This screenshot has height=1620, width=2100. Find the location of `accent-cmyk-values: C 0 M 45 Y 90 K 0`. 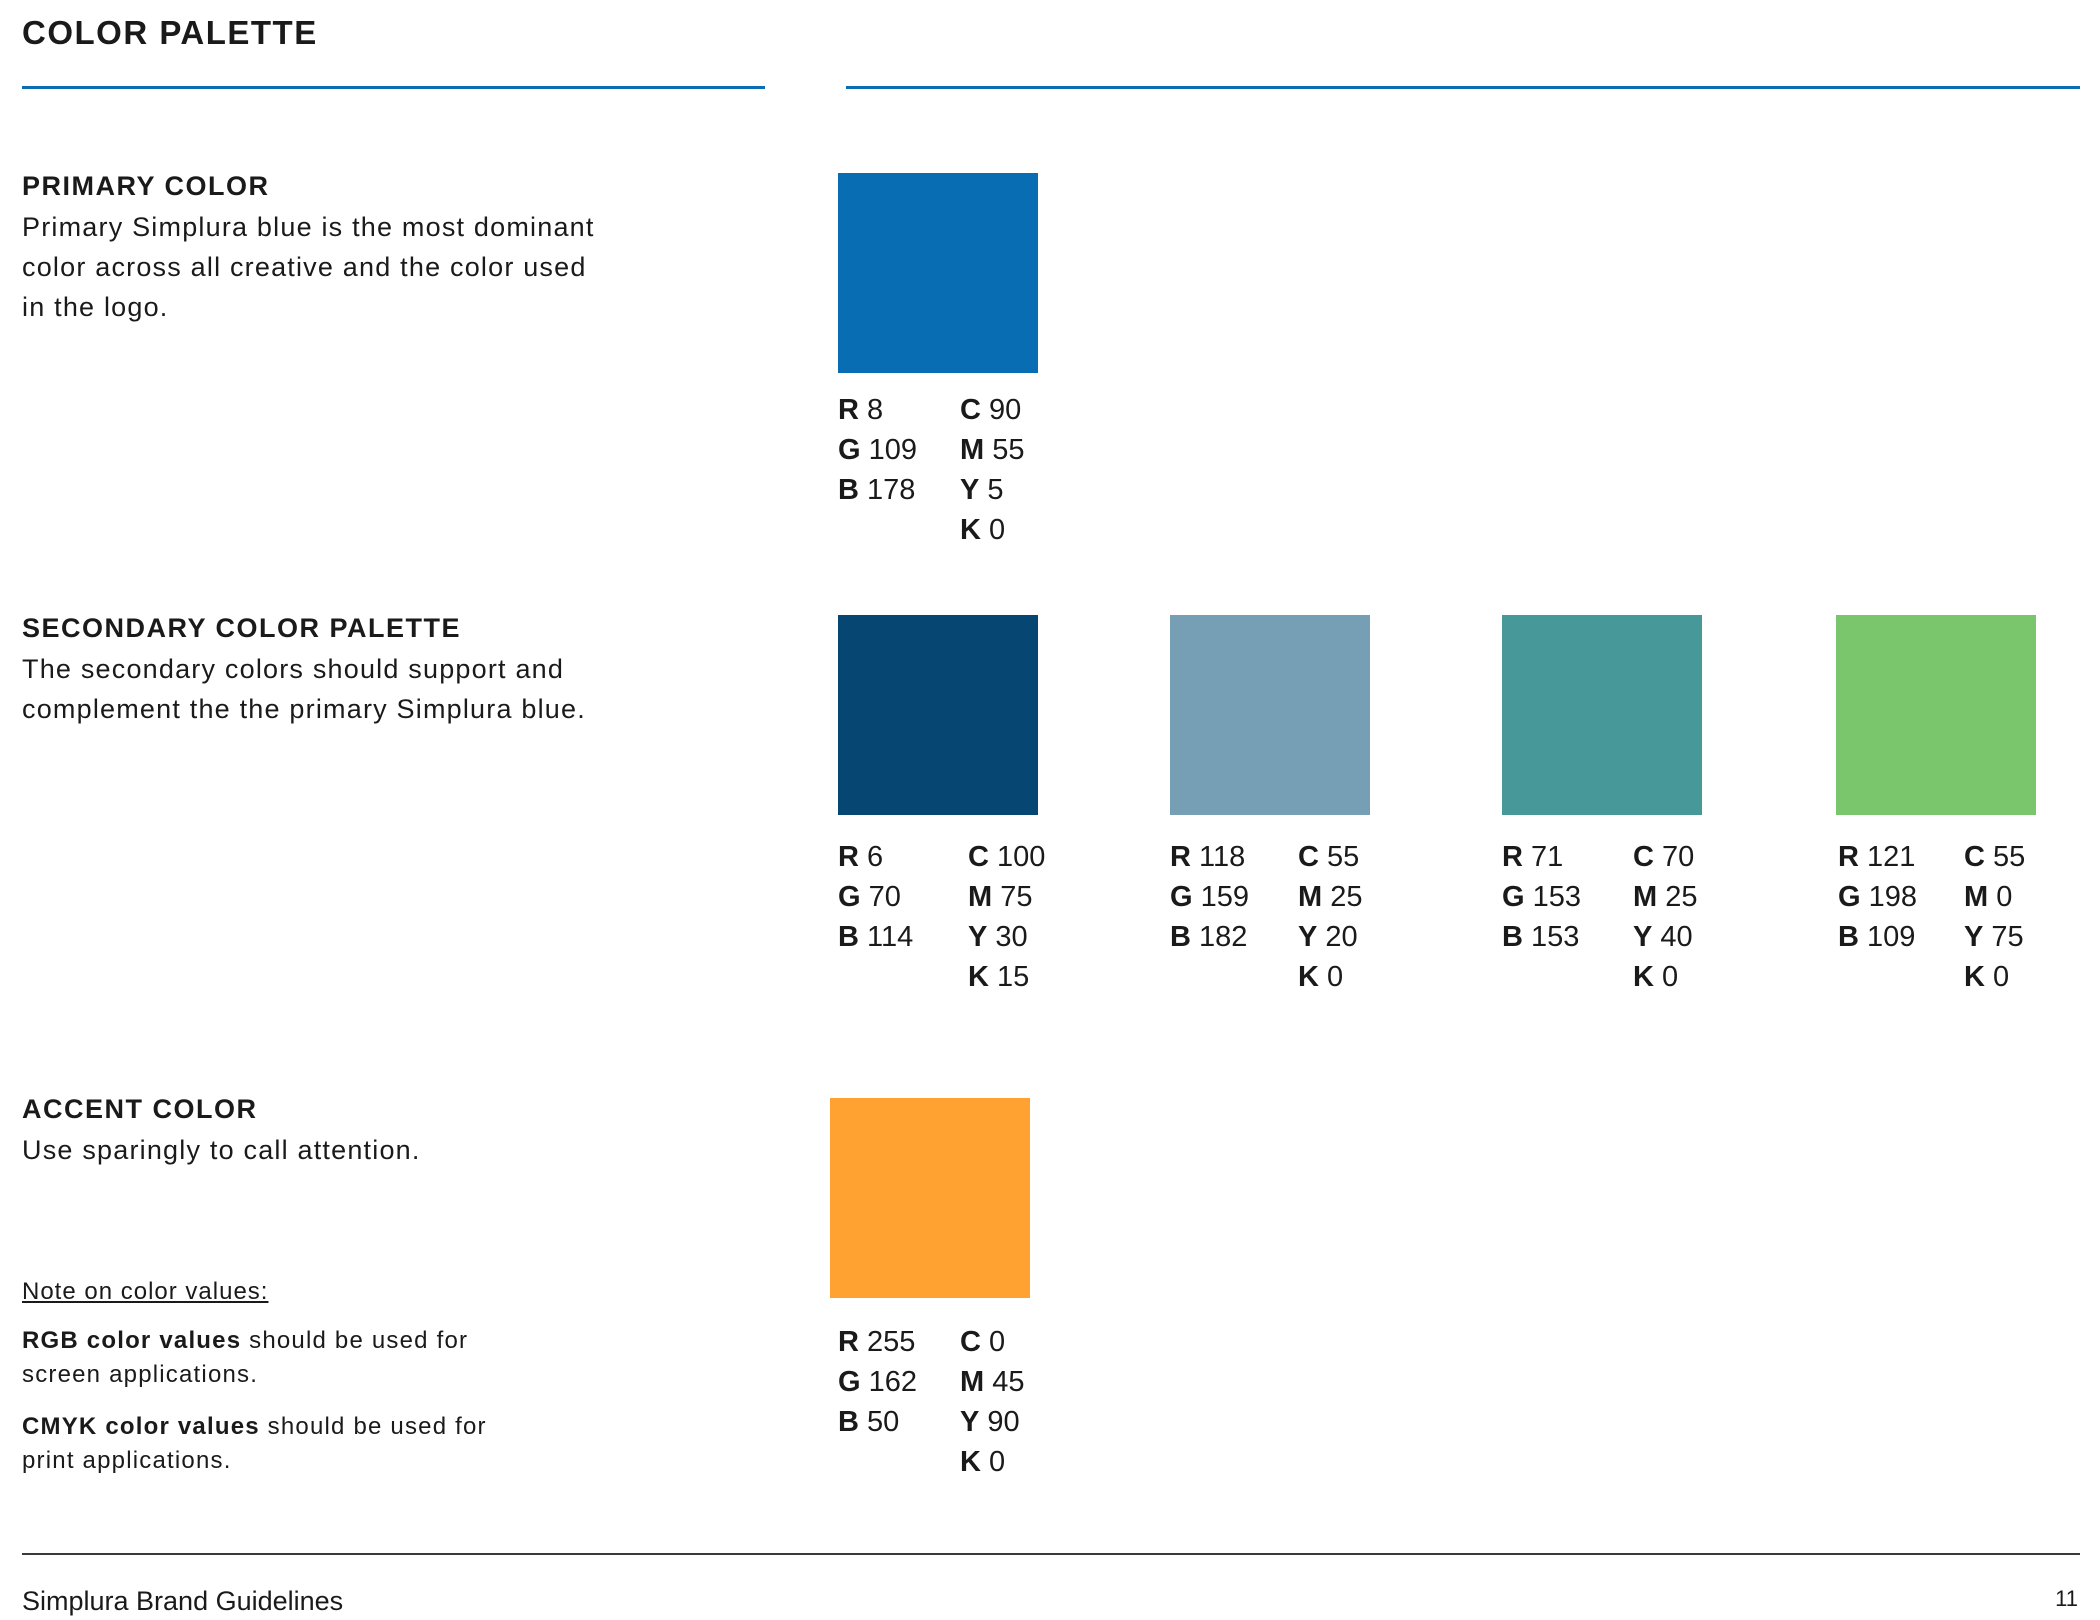

accent-cmyk-values: C 0 M 45 Y 90 K 0 is located at coordinates (992, 1402).